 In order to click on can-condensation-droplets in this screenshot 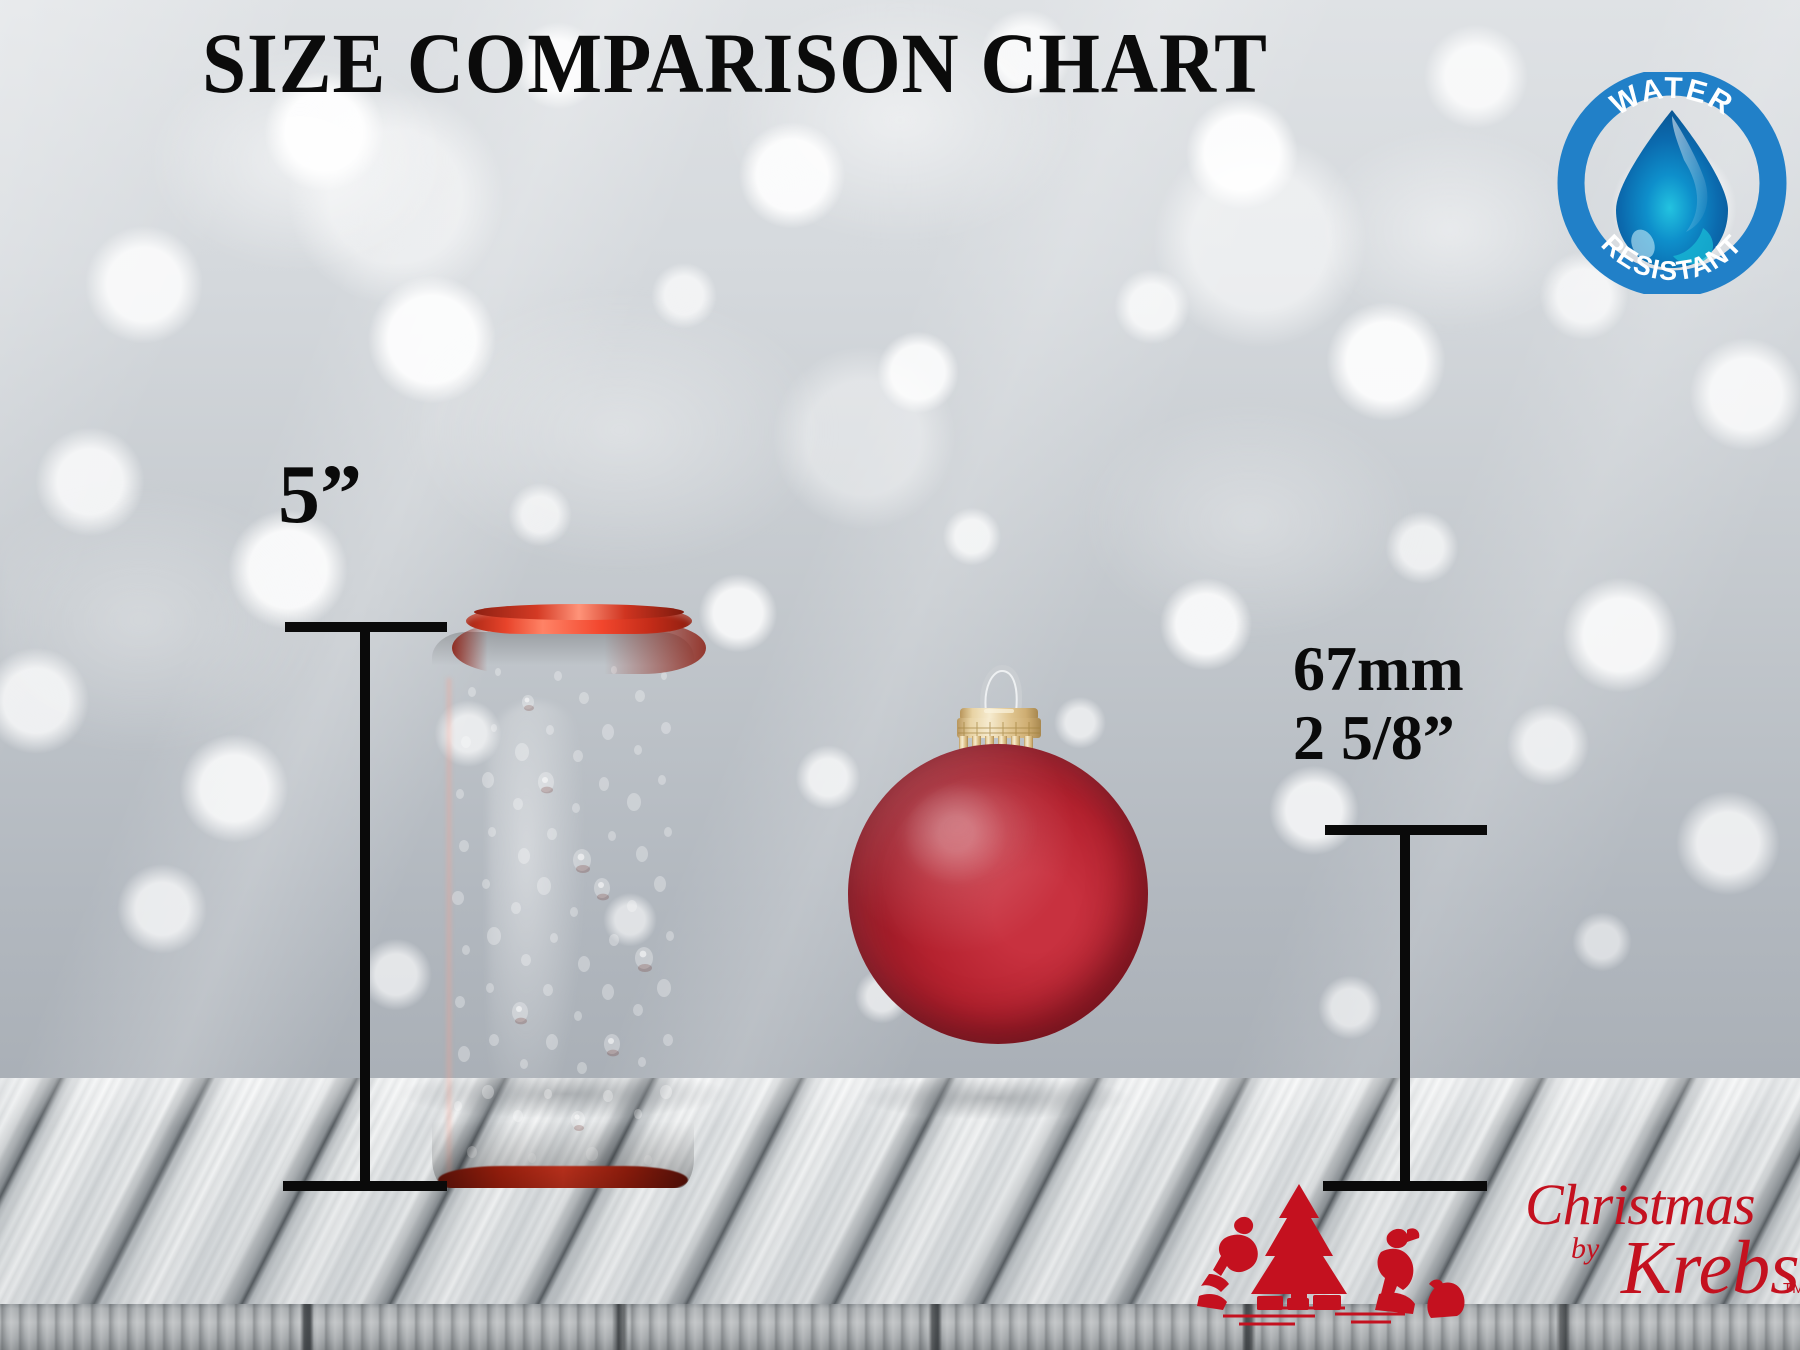, I will do `click(563, 910)`.